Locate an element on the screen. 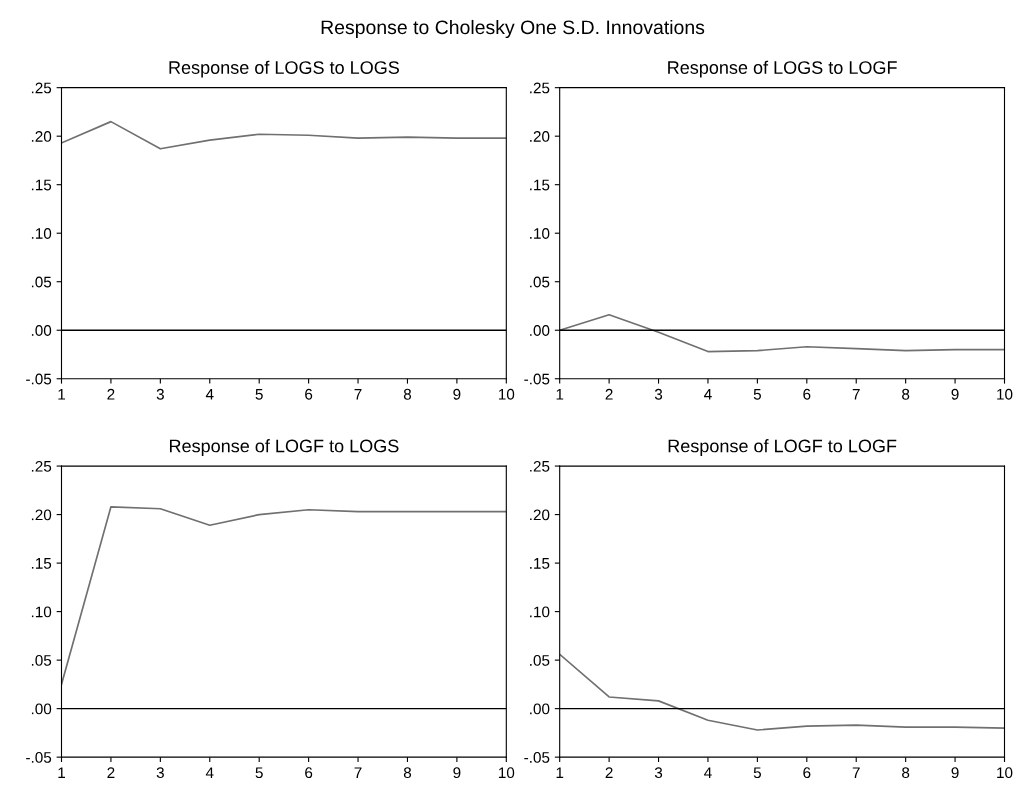 Image resolution: width=1025 pixels, height=797 pixels. chart-title: Response of LOGF to LOGS is located at coordinates (284, 447).